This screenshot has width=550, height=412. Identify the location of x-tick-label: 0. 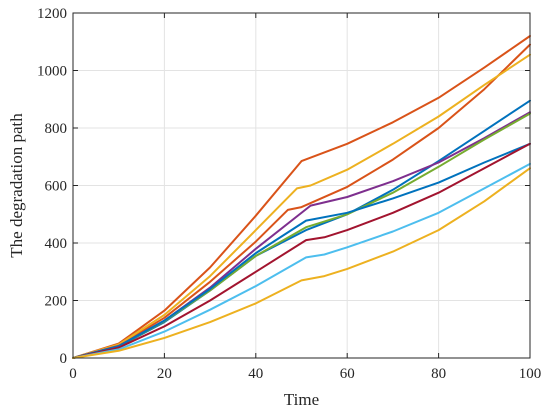
(73, 374).